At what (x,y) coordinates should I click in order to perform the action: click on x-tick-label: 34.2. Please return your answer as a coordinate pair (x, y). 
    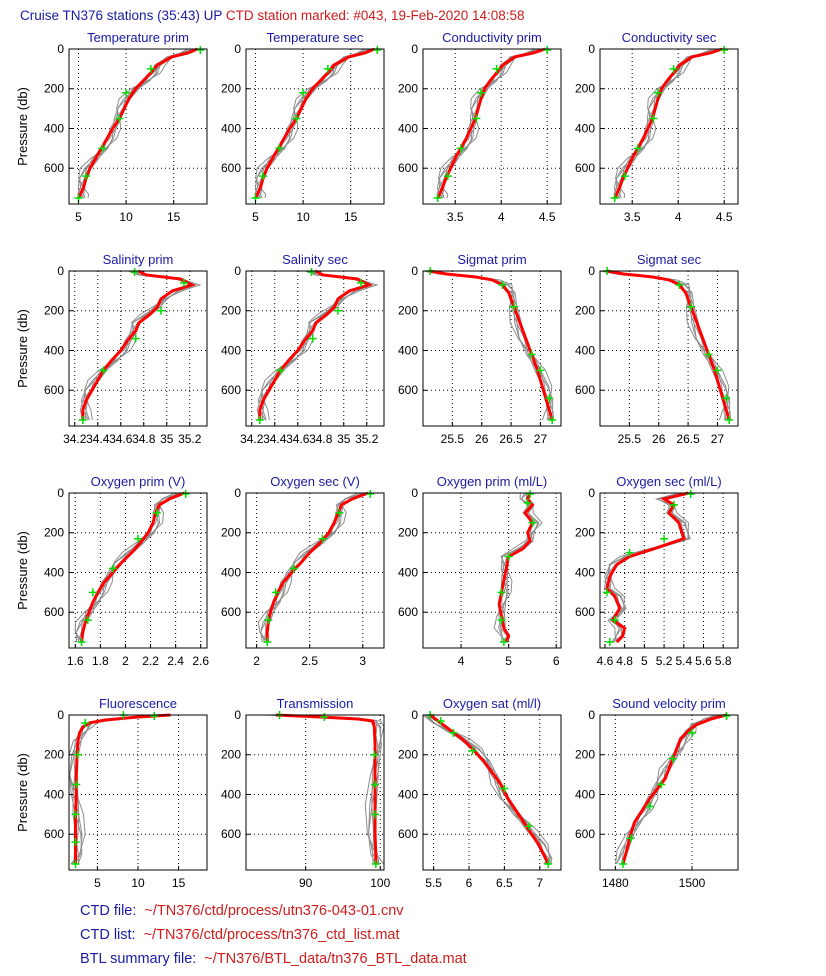
    Looking at the image, I should click on (252, 439).